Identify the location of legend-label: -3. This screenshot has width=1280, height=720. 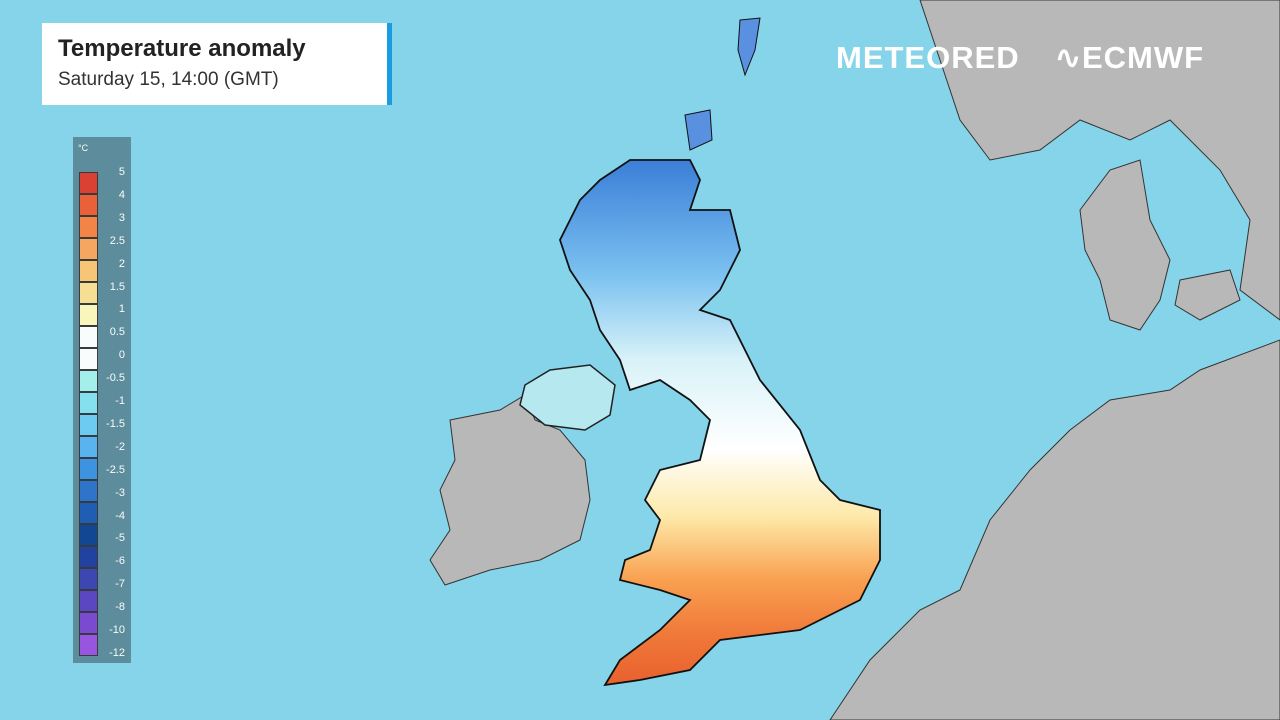
(120, 492).